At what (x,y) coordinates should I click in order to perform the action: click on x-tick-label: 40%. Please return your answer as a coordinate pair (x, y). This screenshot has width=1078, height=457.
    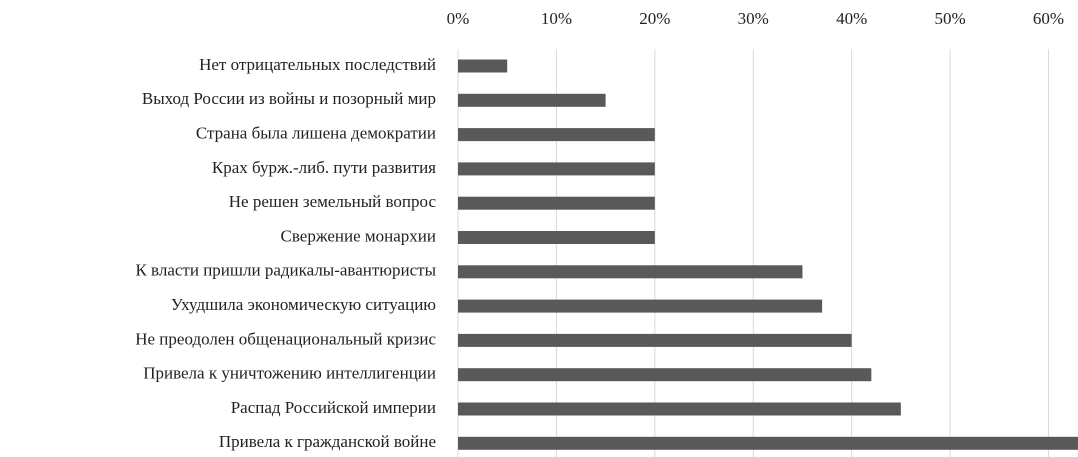
    Looking at the image, I should click on (851, 18).